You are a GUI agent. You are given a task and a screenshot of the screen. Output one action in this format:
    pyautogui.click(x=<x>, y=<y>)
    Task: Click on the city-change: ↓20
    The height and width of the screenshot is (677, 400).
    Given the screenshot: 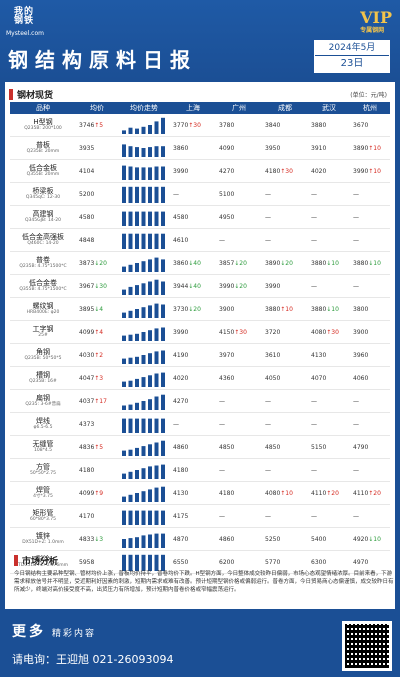 What is the action you would take?
    pyautogui.click(x=240, y=286)
    